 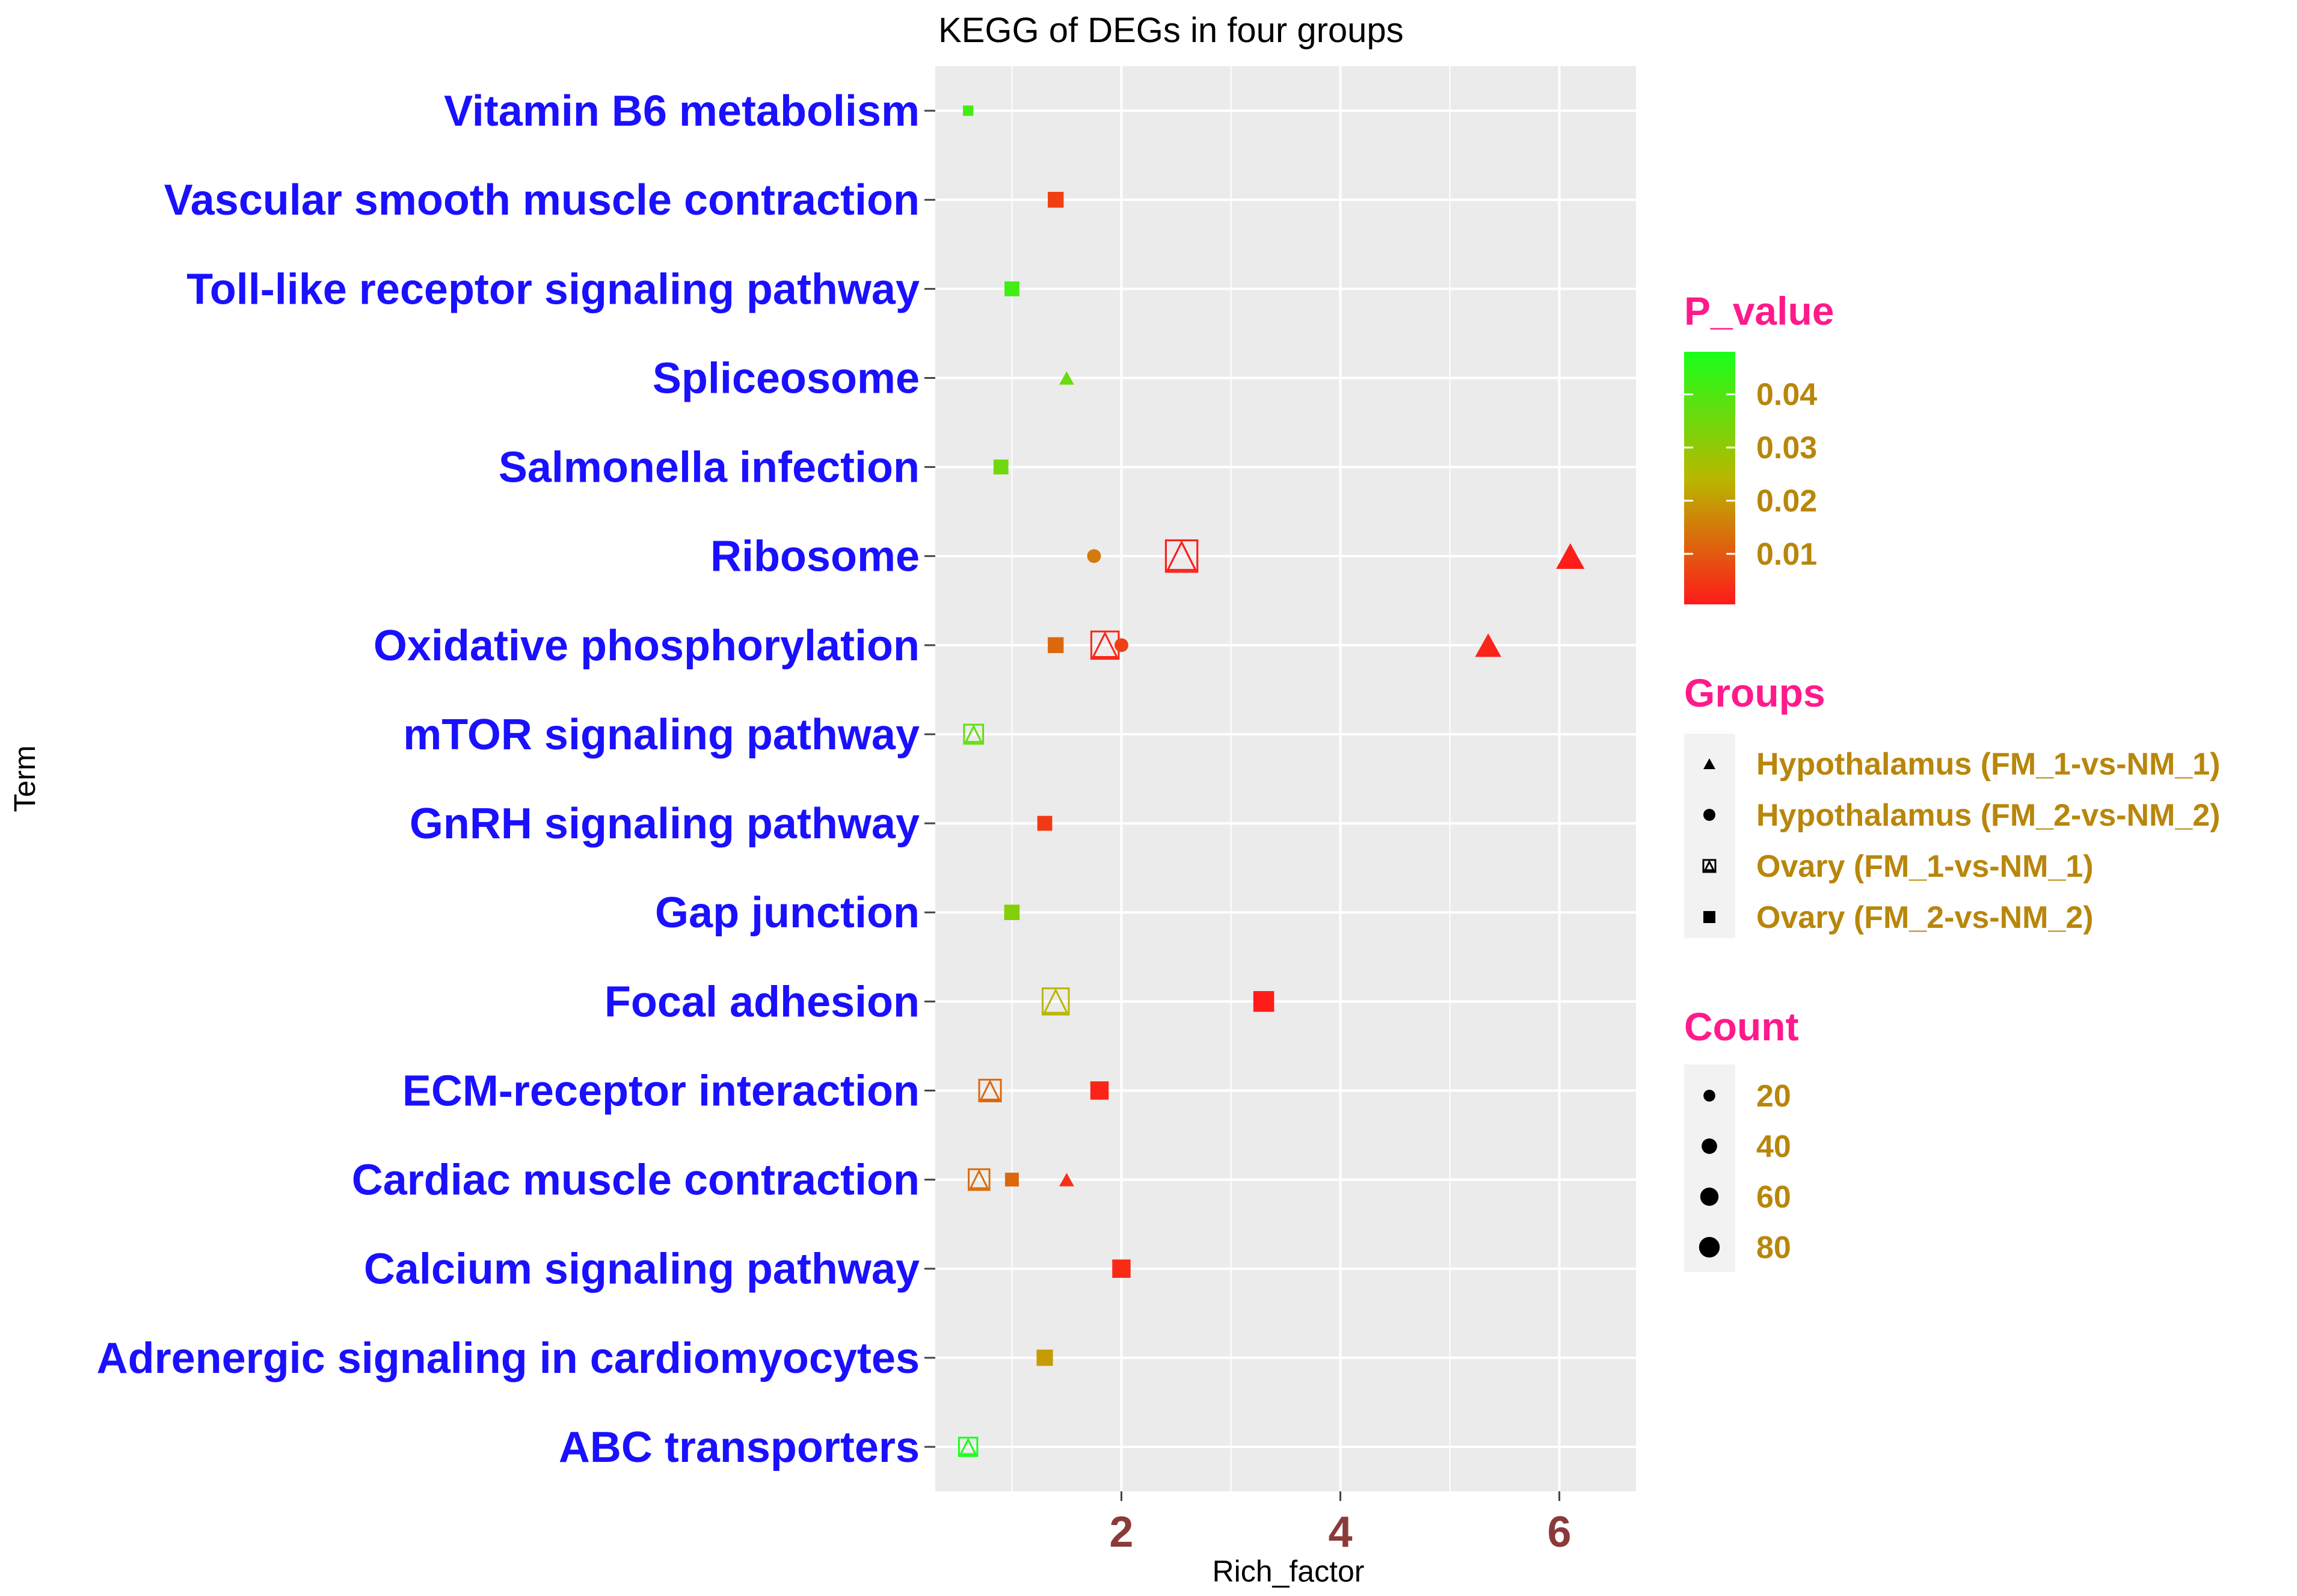 I want to click on count-legend-label: 80, so click(x=1774, y=1247).